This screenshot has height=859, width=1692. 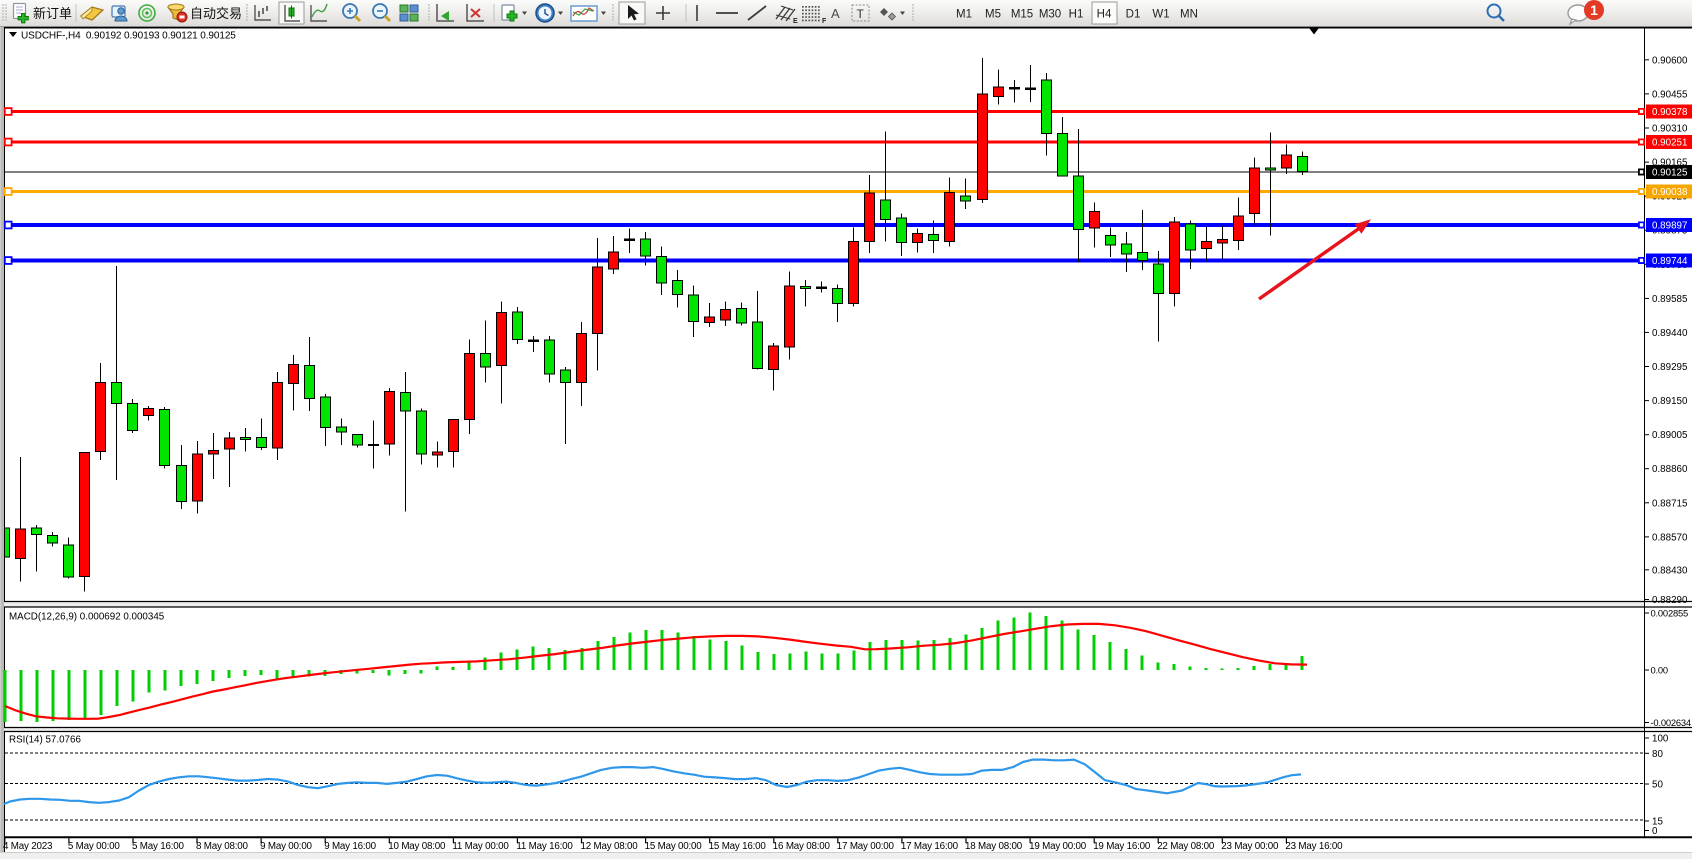 What do you see at coordinates (1670, 173) in the screenshot?
I see `svg-text: 0.90125` at bounding box center [1670, 173].